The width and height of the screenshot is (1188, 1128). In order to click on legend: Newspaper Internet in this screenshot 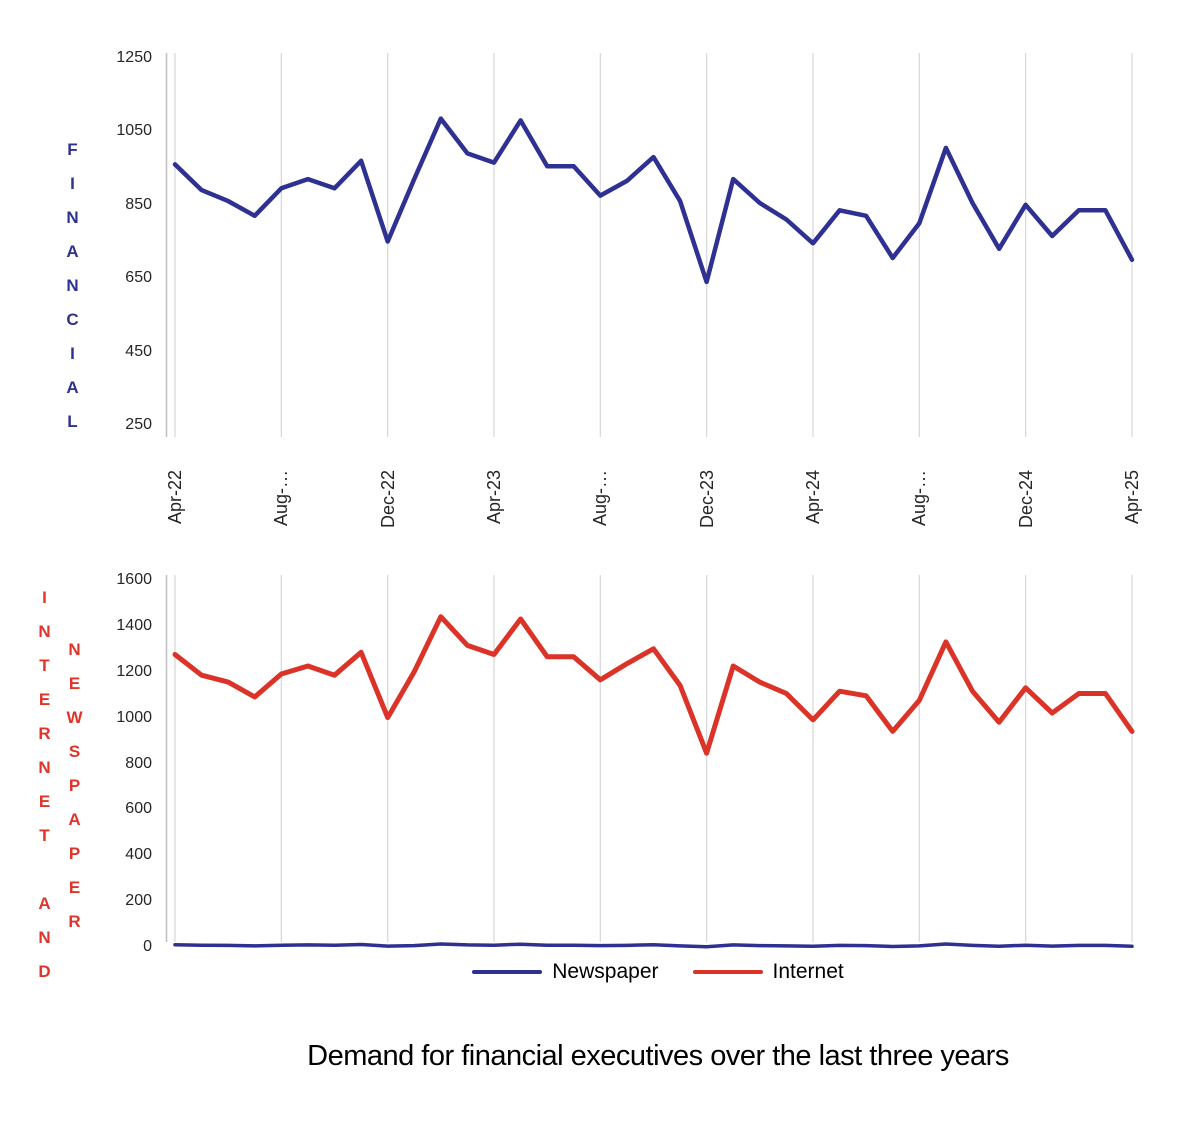, I will do `click(658, 972)`.